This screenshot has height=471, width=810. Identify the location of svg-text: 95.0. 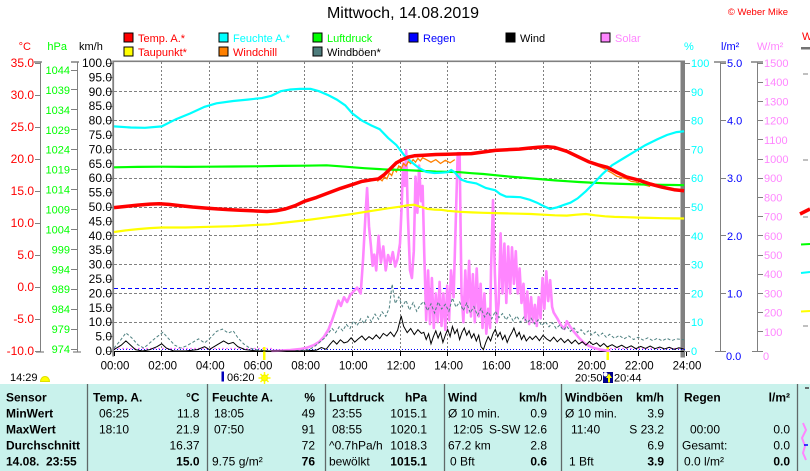
(101, 77).